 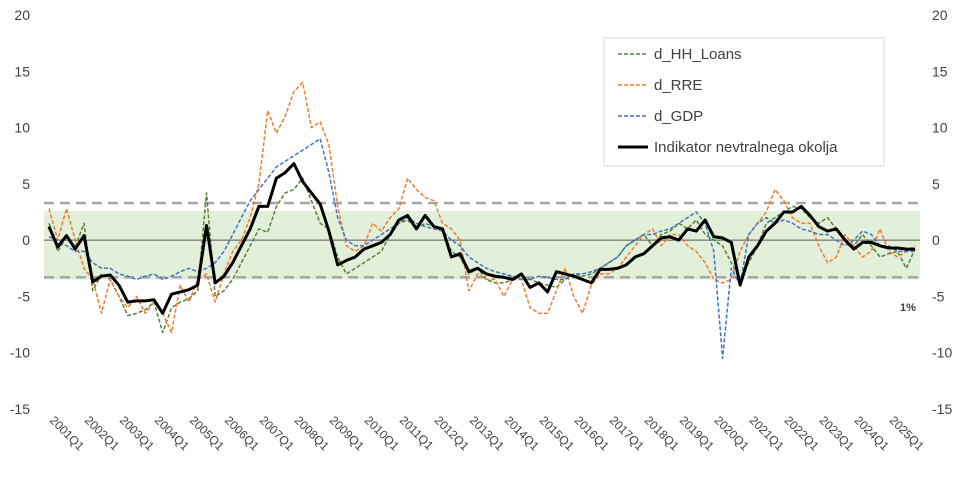 I want to click on x-tick-label: 2004Q1, so click(x=172, y=433).